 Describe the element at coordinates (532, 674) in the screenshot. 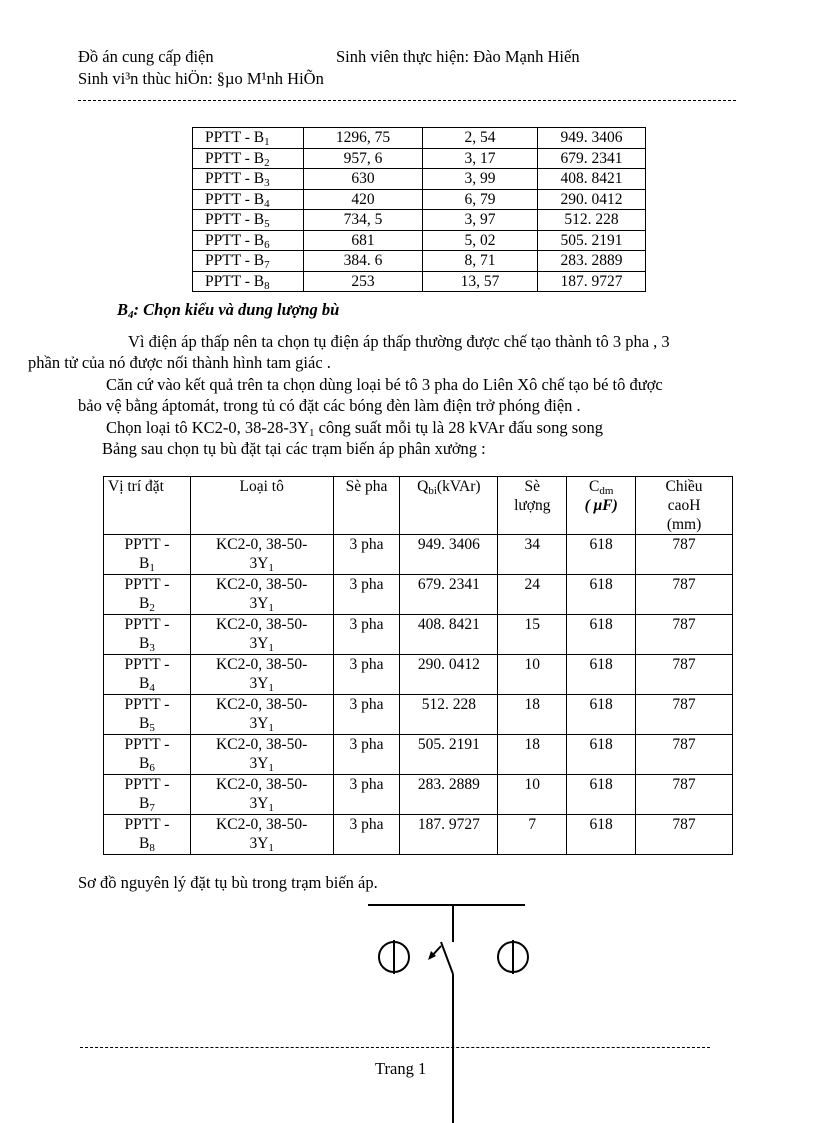

I see `cell-quantity: 10` at that location.